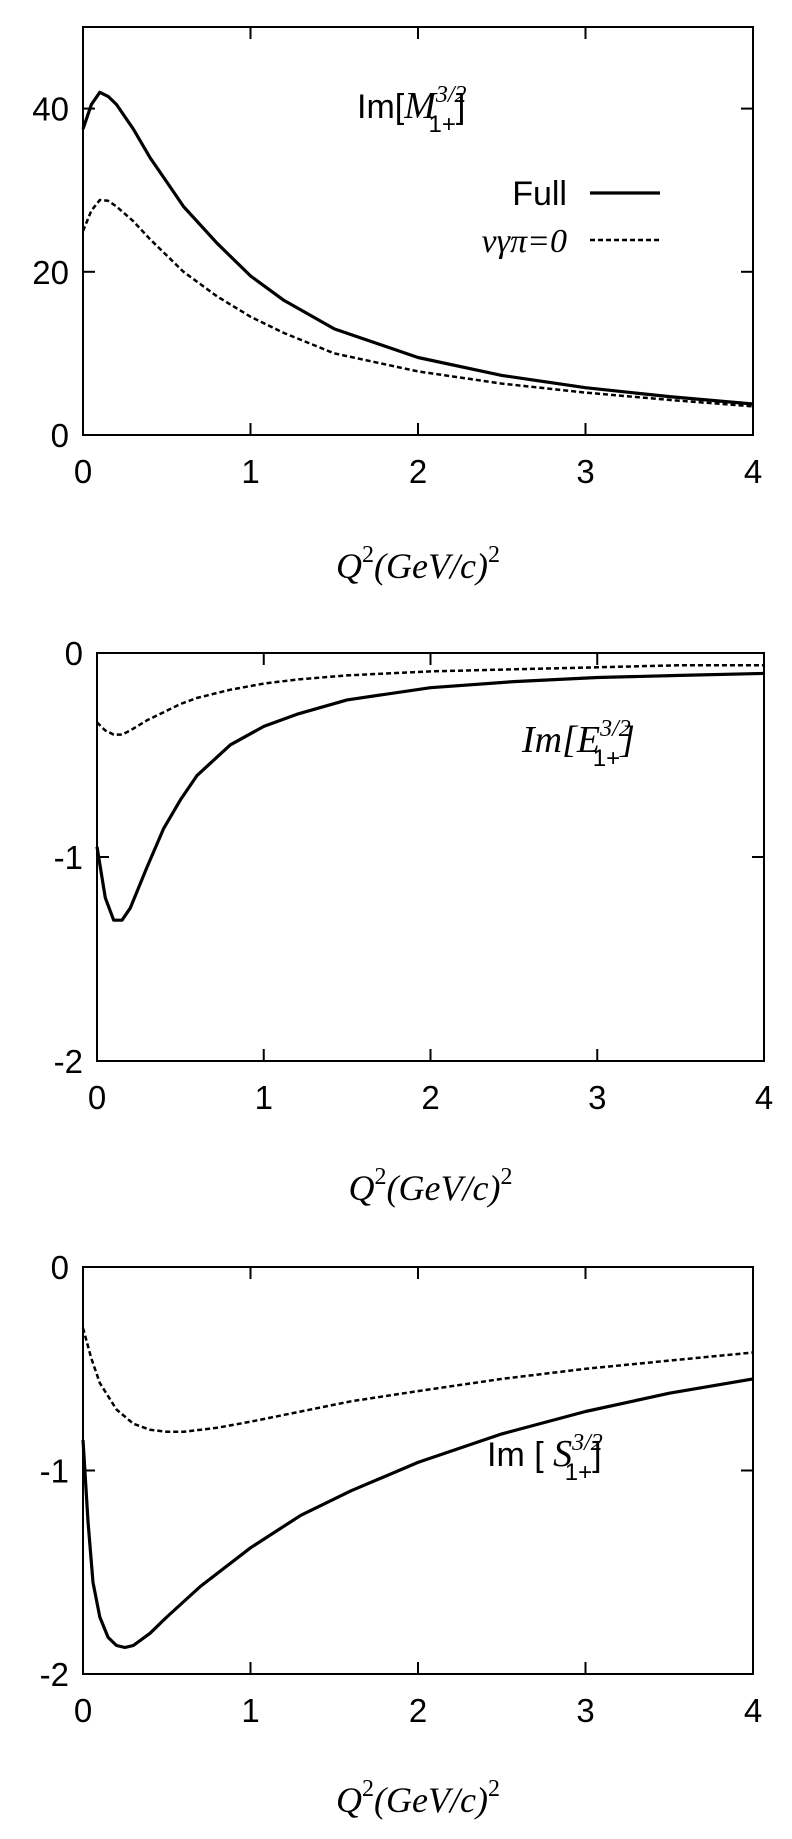 The height and width of the screenshot is (1839, 792). I want to click on y-tick-label: 20, so click(50, 272).